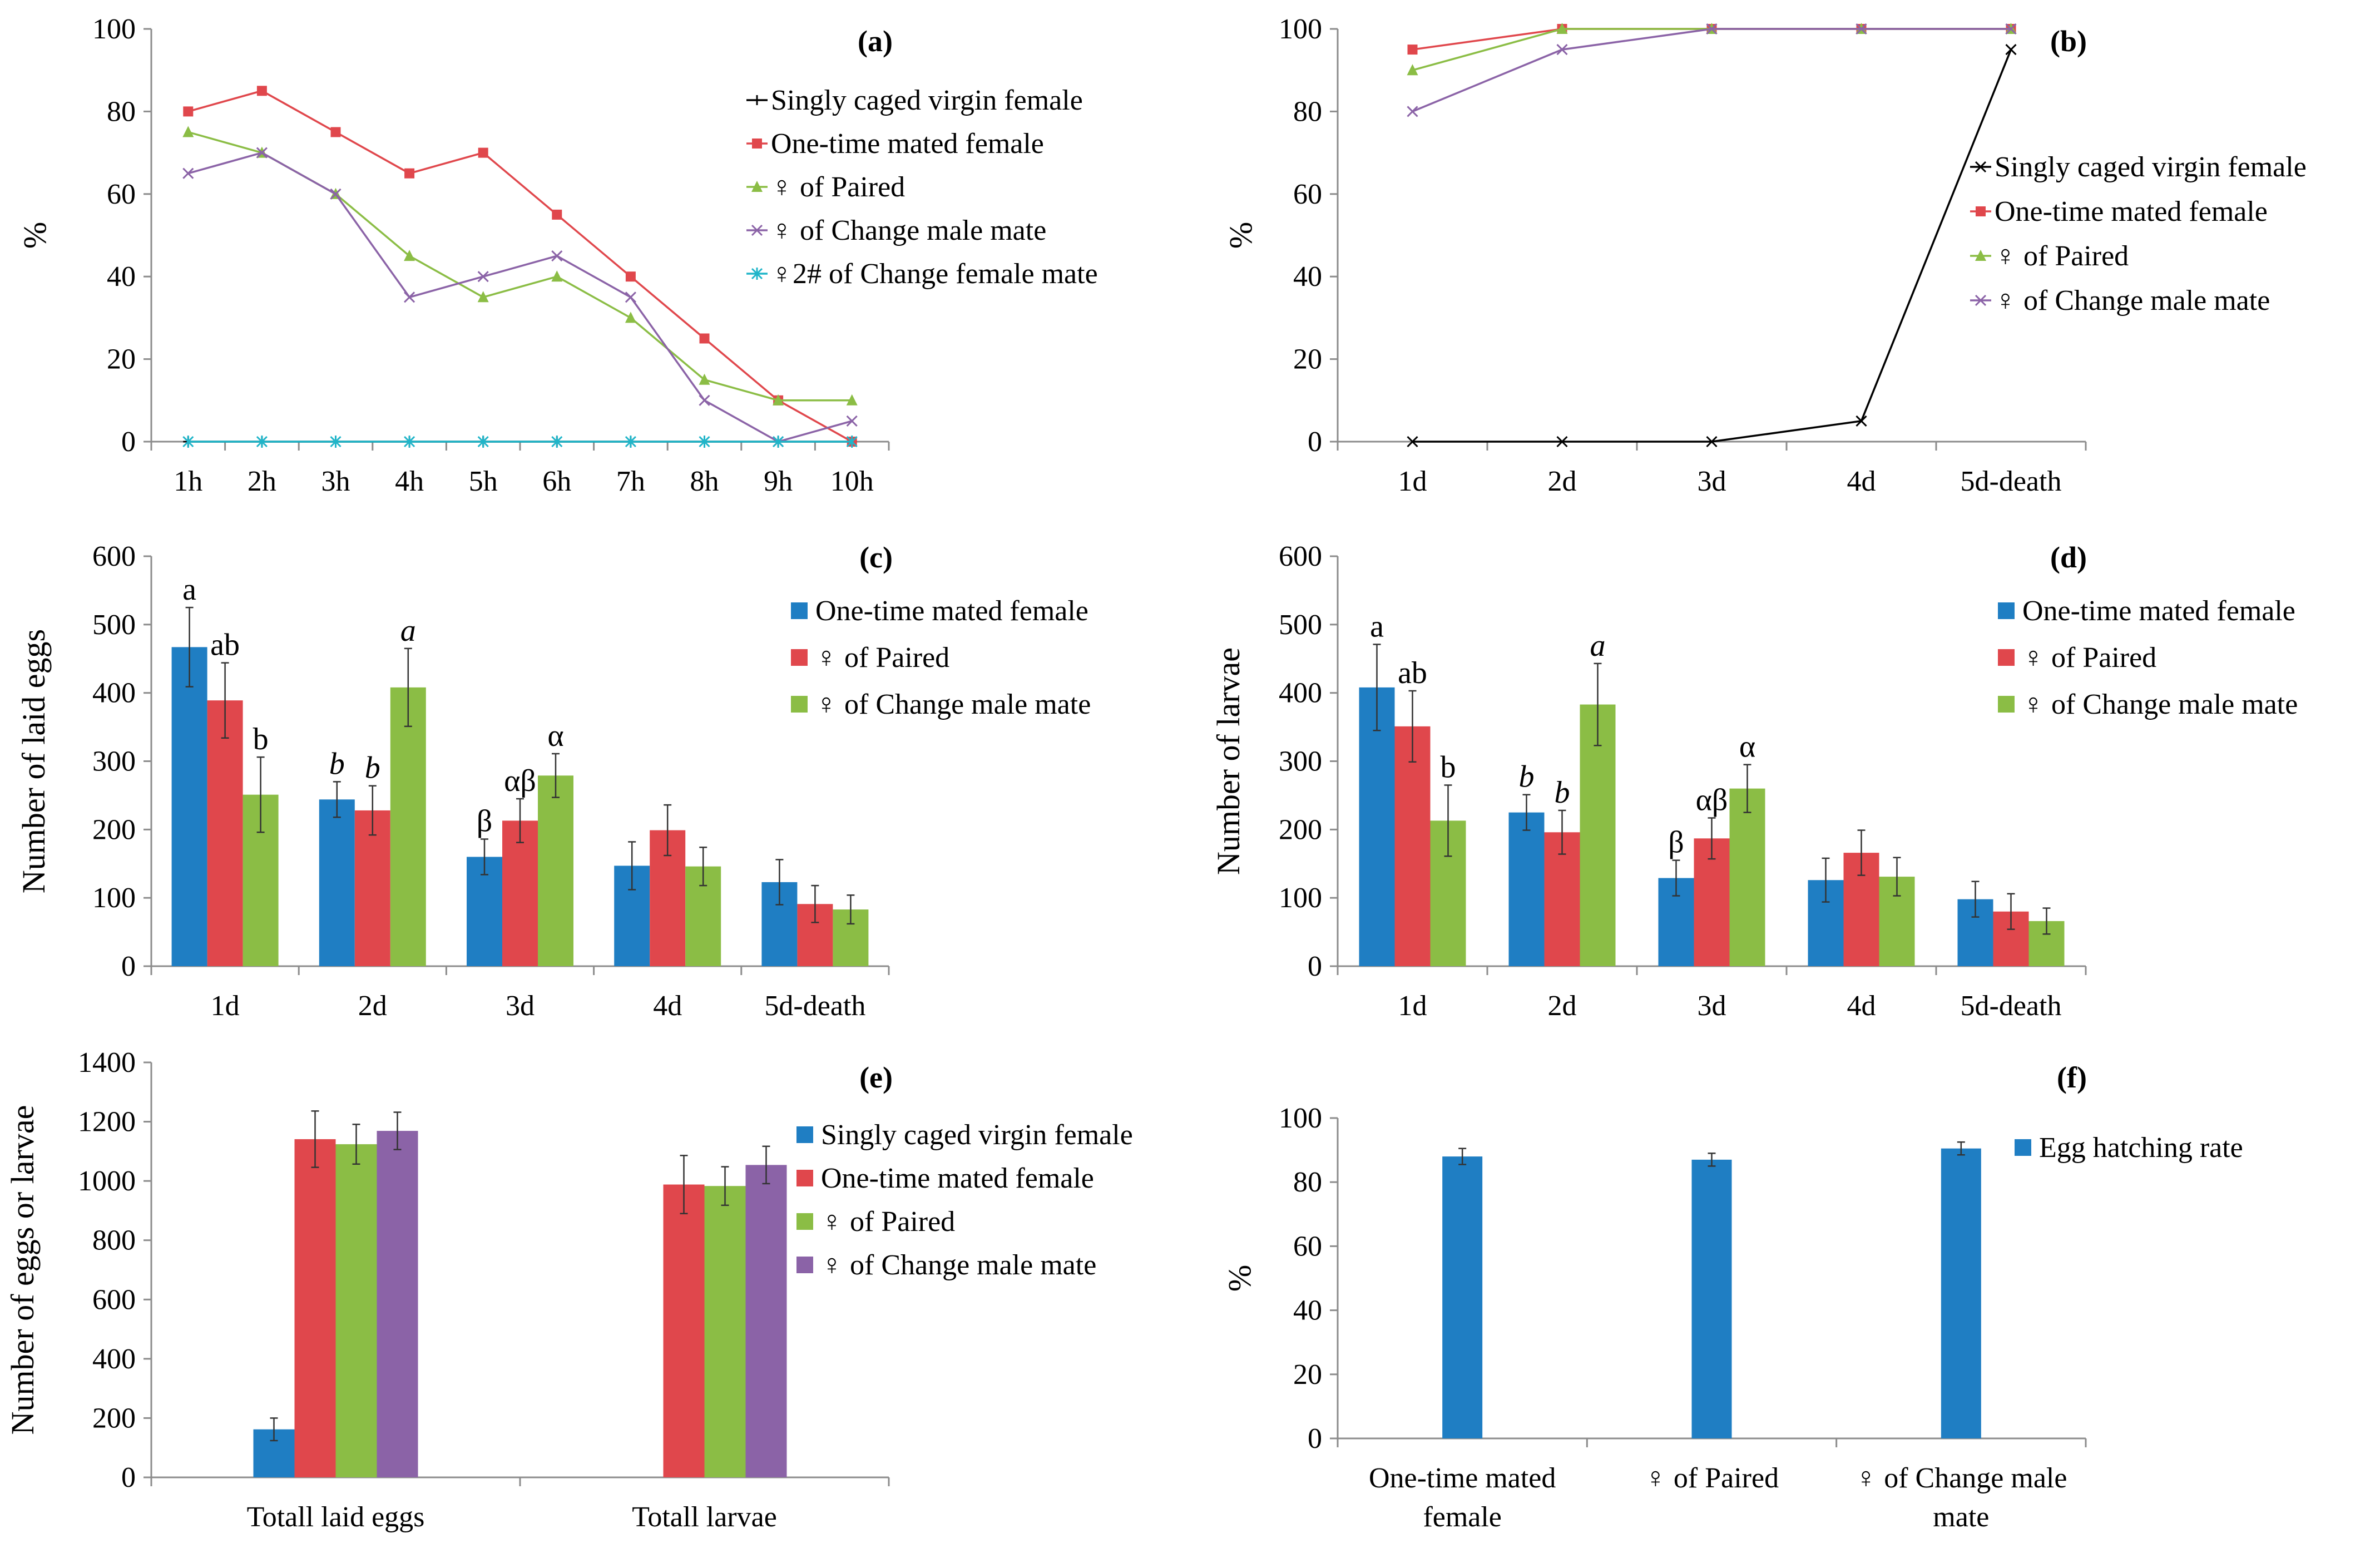 The height and width of the screenshot is (1543, 2380). What do you see at coordinates (1300, 830) in the screenshot?
I see `y-tick-label: 200` at bounding box center [1300, 830].